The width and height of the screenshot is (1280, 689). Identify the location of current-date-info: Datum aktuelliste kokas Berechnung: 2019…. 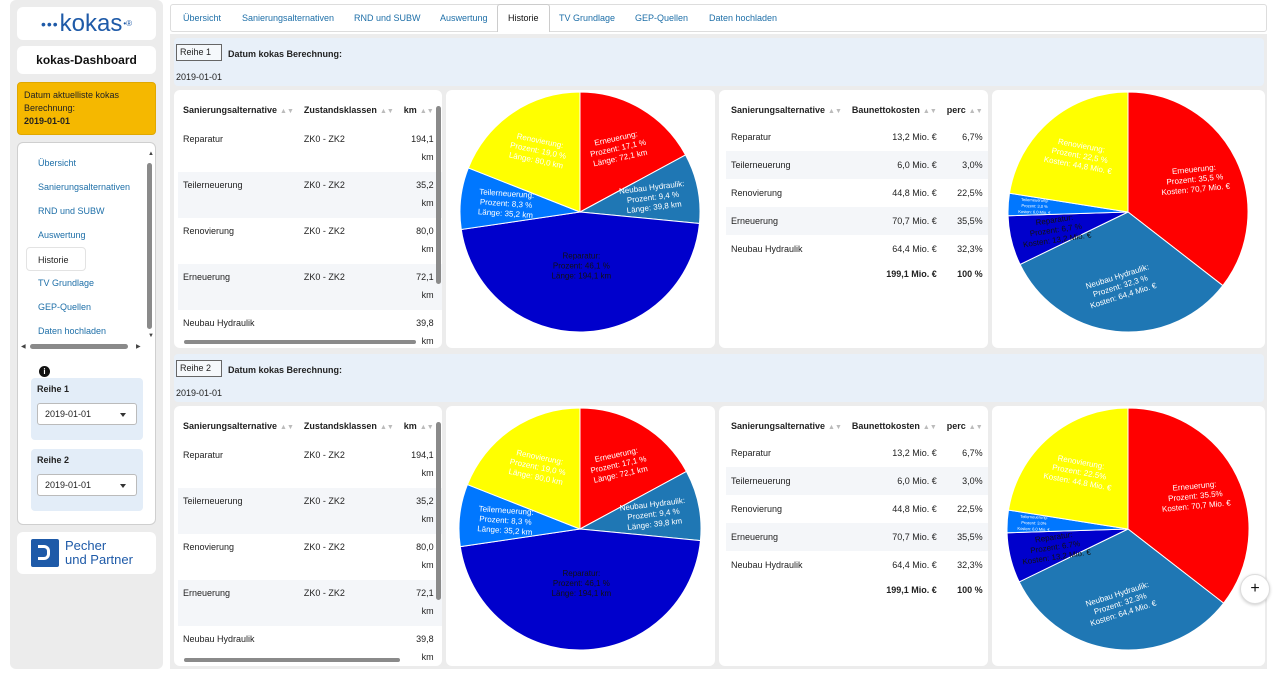
(86, 108).